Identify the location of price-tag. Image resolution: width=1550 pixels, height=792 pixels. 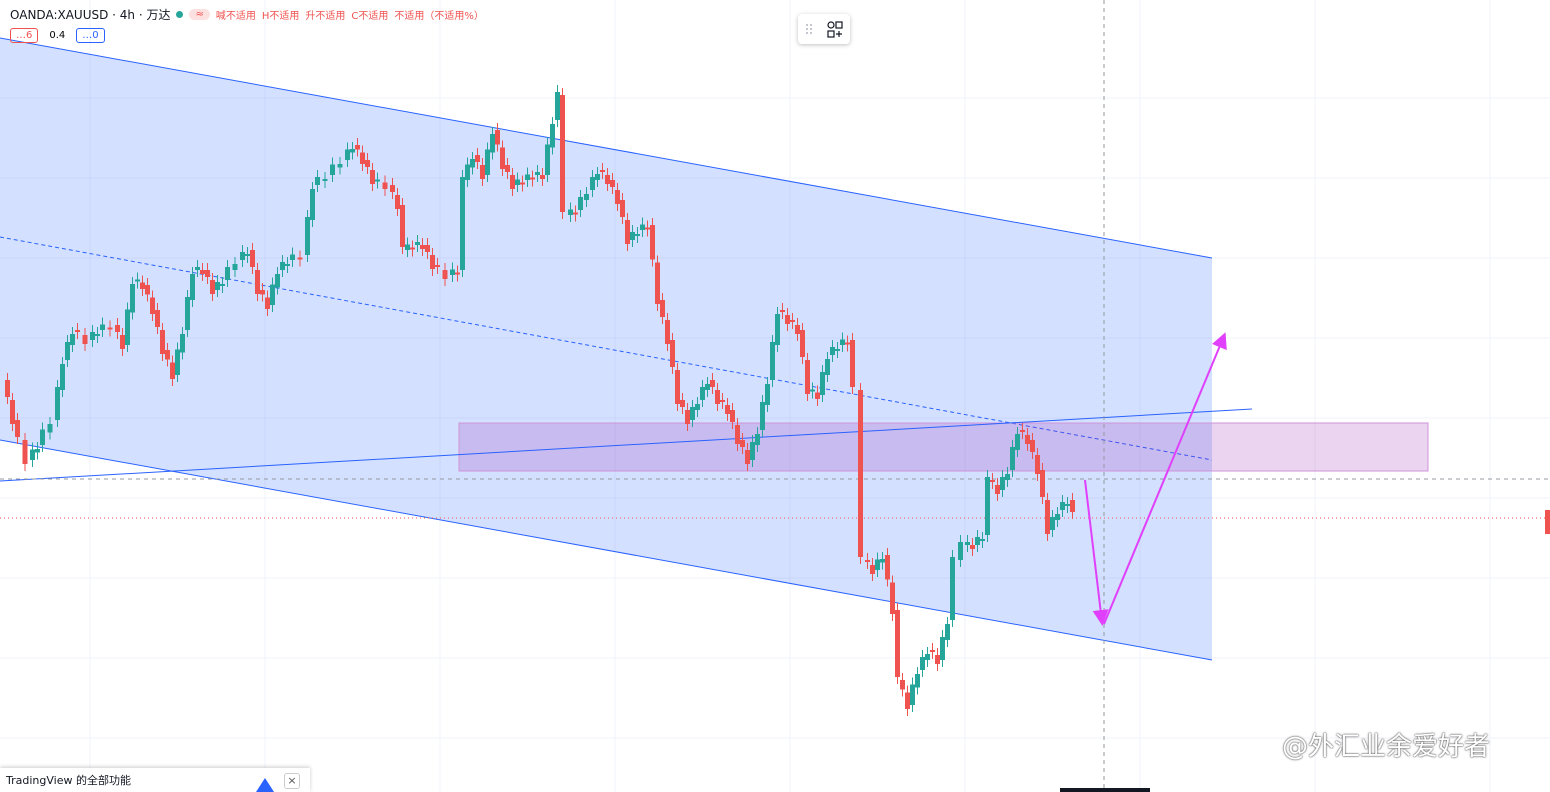
(1547, 522).